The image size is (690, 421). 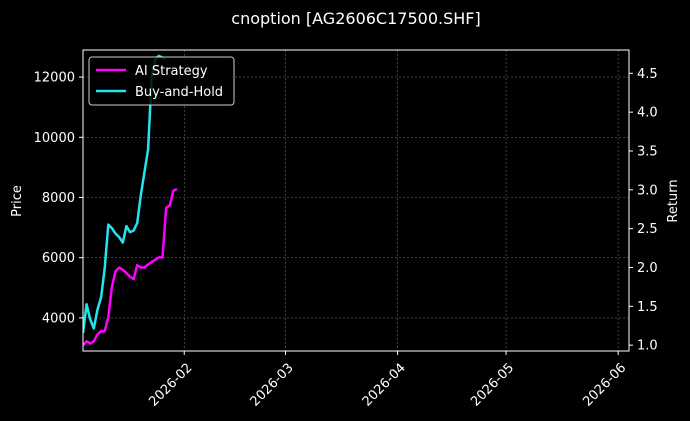 What do you see at coordinates (179, 92) in the screenshot?
I see `legend-label-buy-and-hold: Buy-and-Hold` at bounding box center [179, 92].